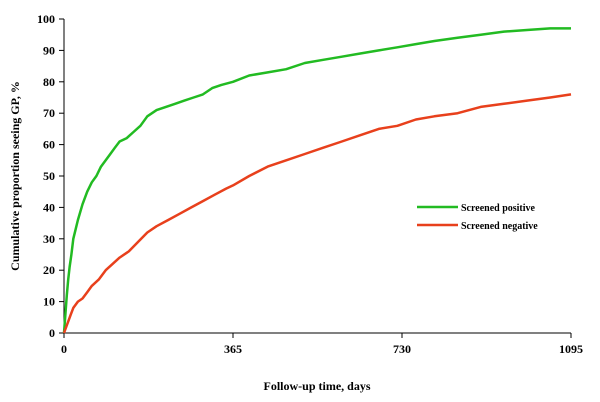 This screenshot has height=402, width=600. What do you see at coordinates (477, 217) in the screenshot?
I see `legend: Screened positive Screened negative` at bounding box center [477, 217].